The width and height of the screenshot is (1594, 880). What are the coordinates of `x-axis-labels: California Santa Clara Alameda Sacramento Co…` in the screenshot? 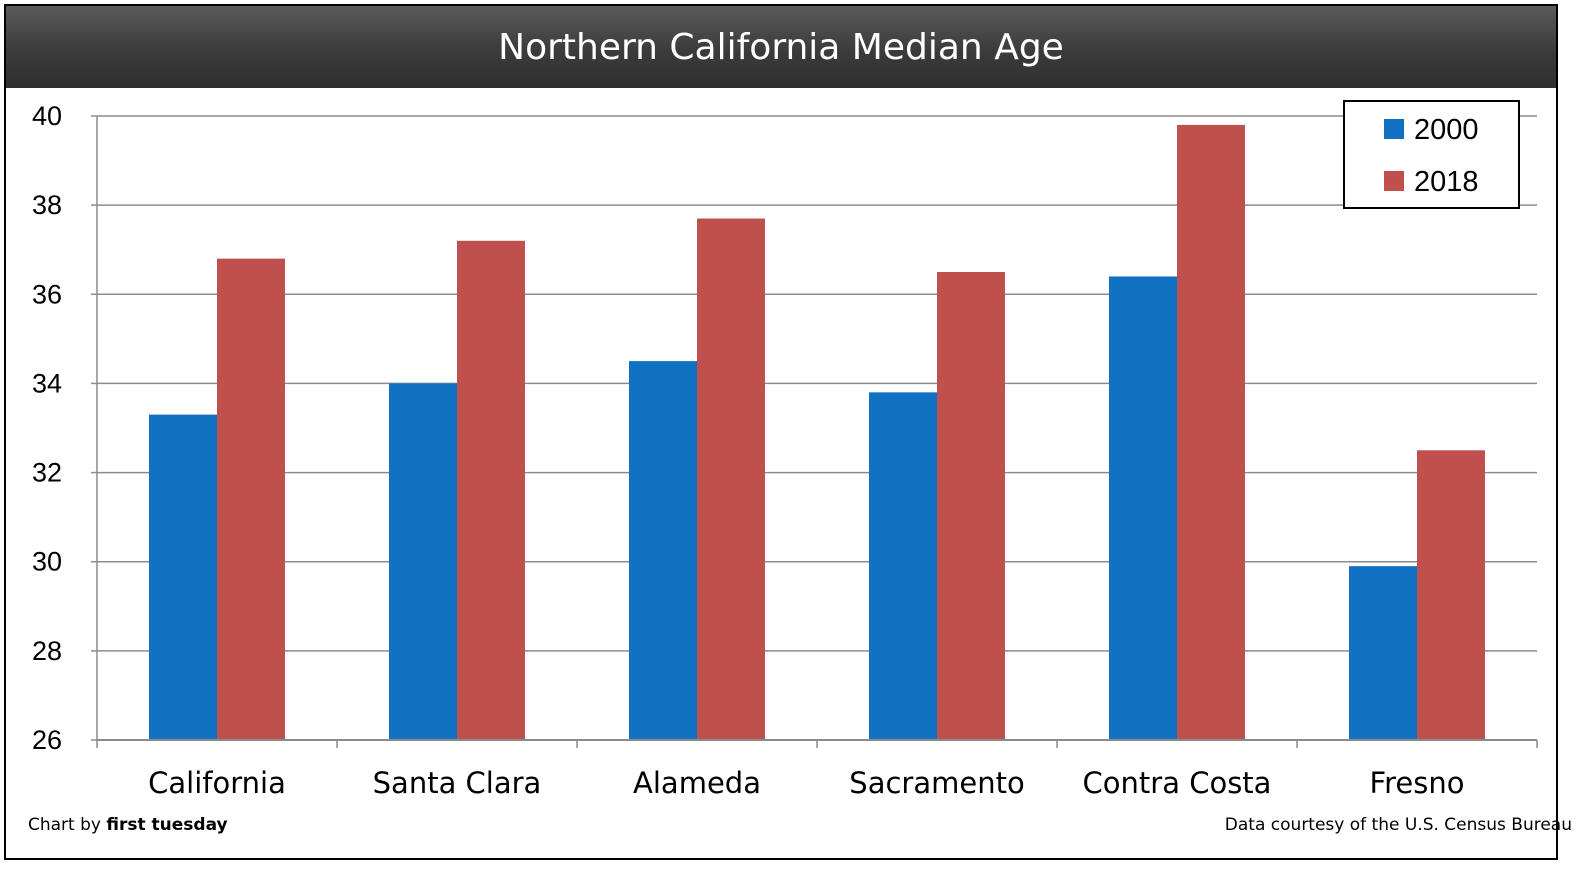 It's located at (806, 783).